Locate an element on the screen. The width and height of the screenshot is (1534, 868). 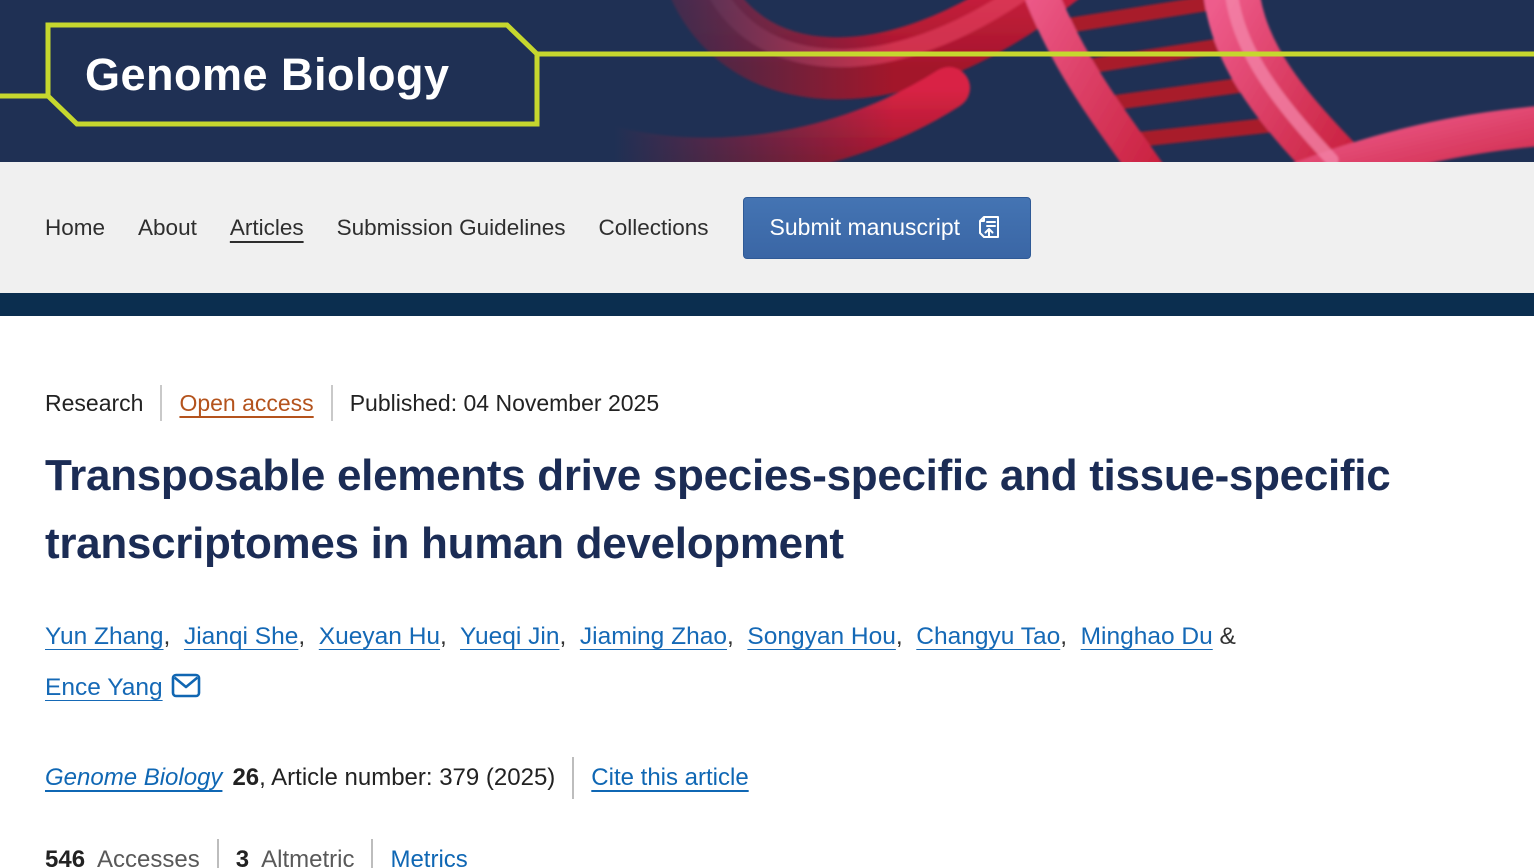
submit-manuscript-button: Submit manuscript is located at coordinates (887, 227).